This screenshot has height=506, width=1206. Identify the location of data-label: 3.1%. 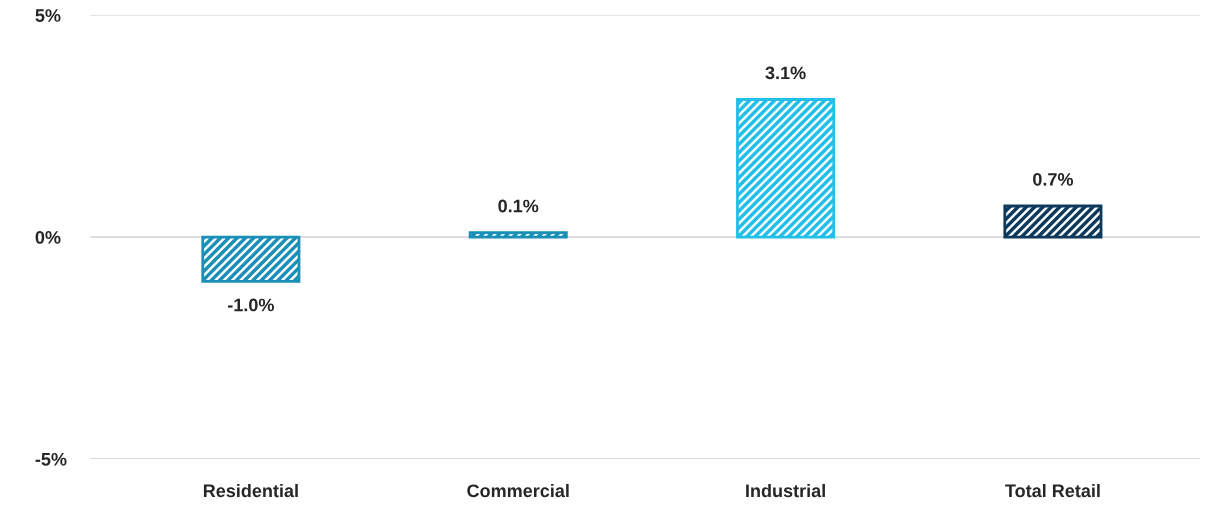
(785, 73).